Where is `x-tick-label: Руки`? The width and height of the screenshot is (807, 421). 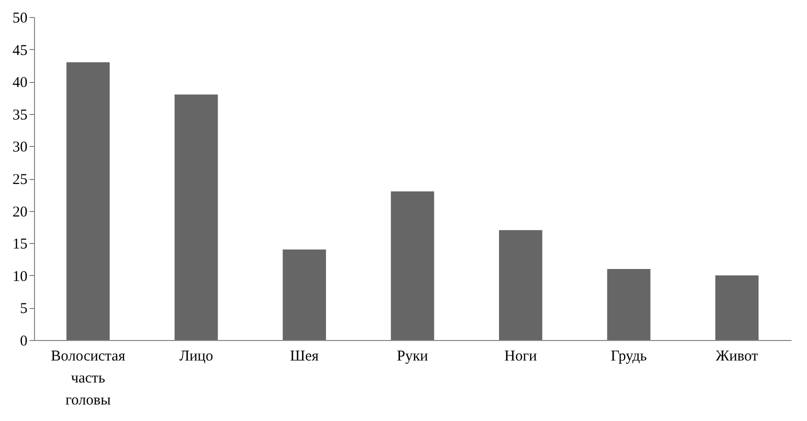 x-tick-label: Руки is located at coordinates (412, 356).